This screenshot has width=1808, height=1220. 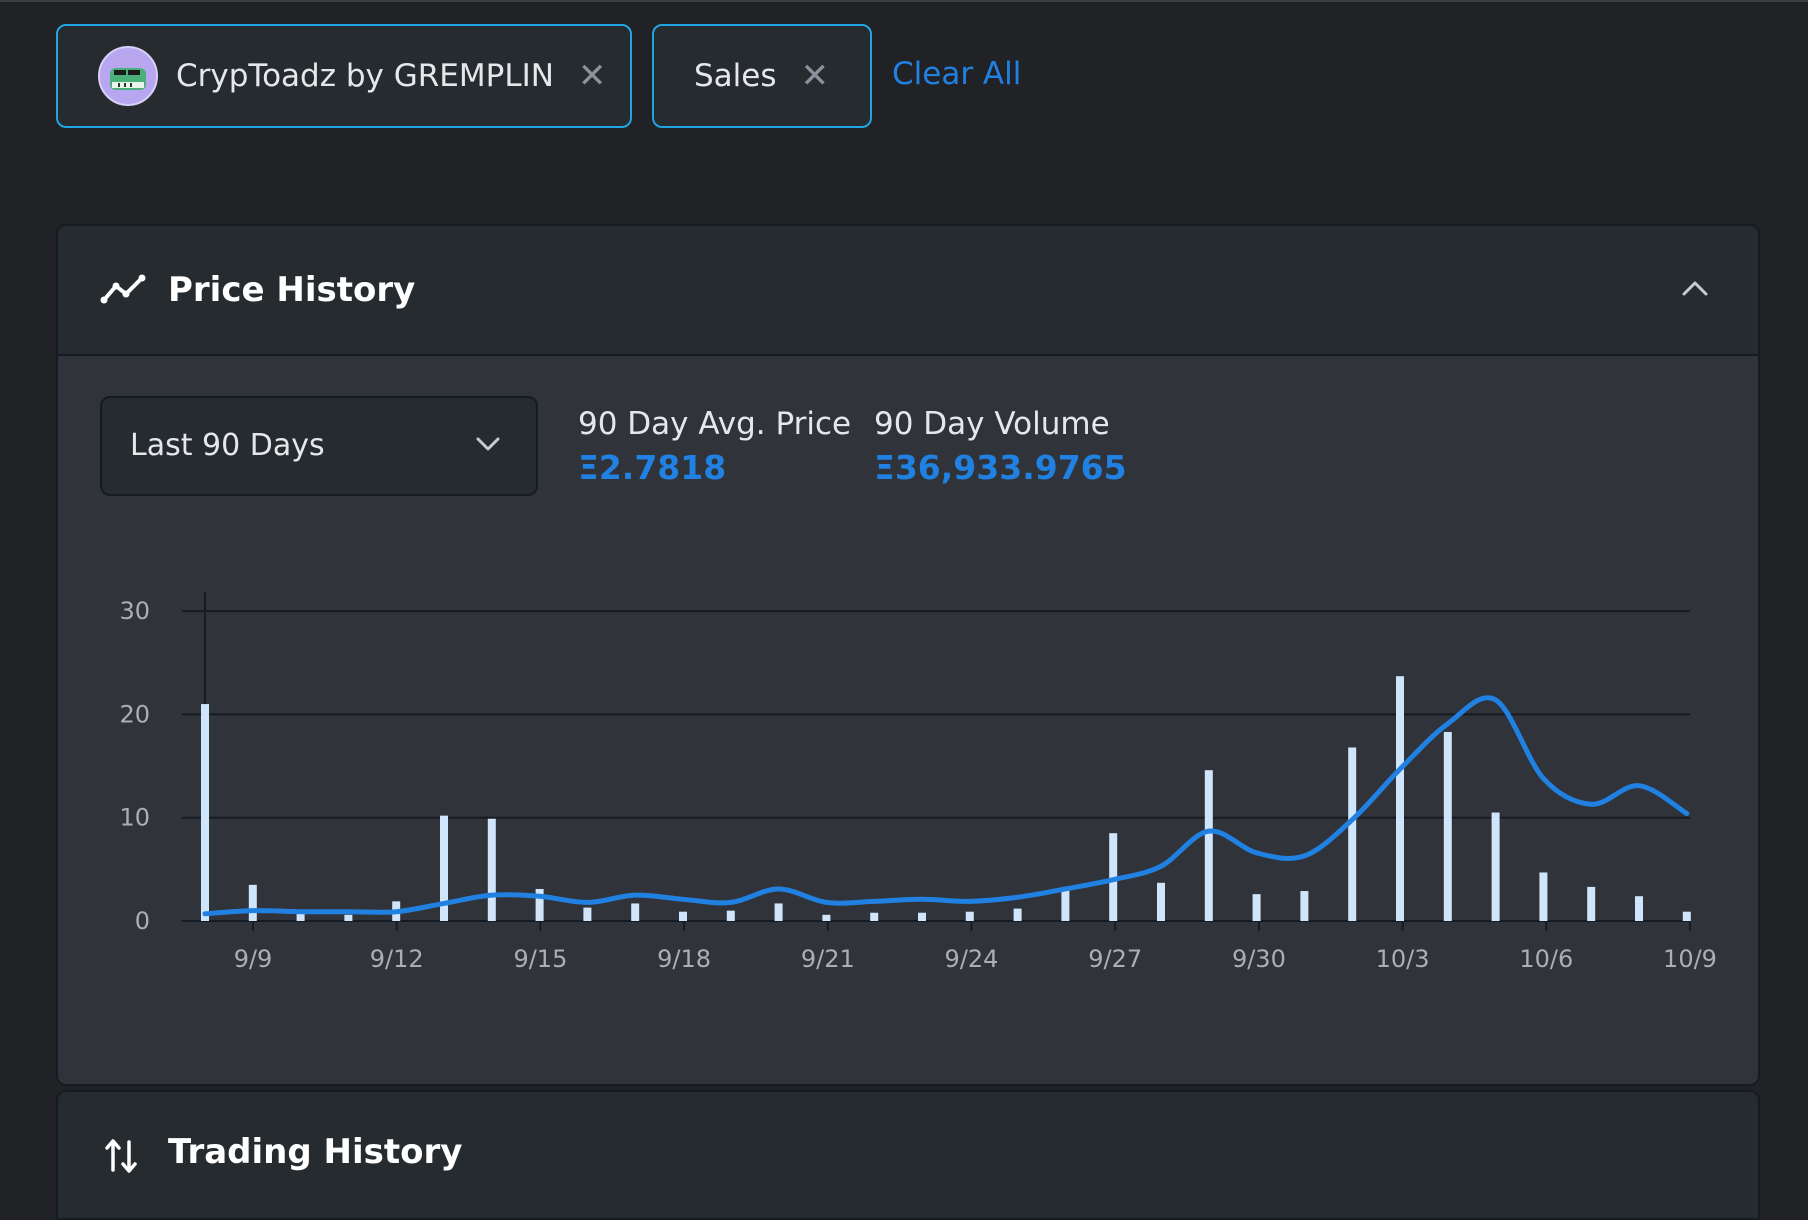 I want to click on filter-chip-sales: Sales ✕, so click(x=762, y=76).